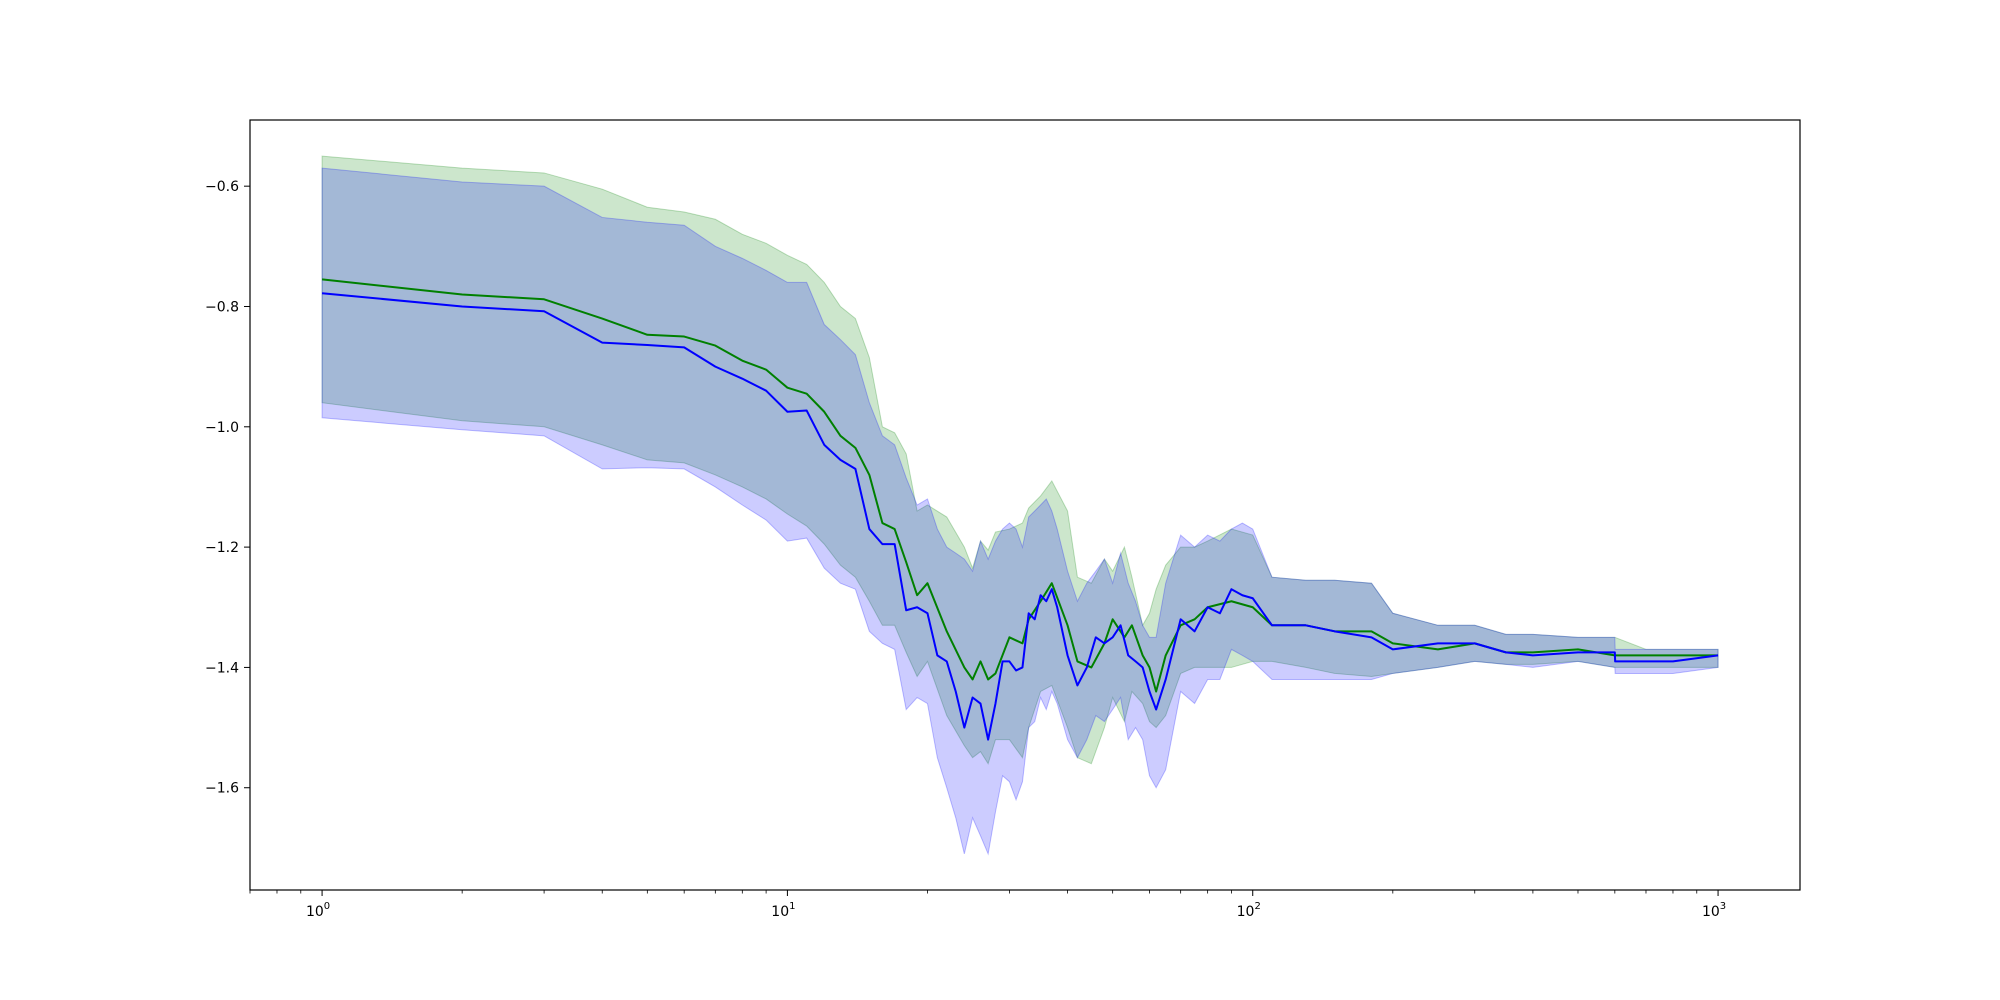  I want to click on y-tick-label: −0.8, so click(222, 307).